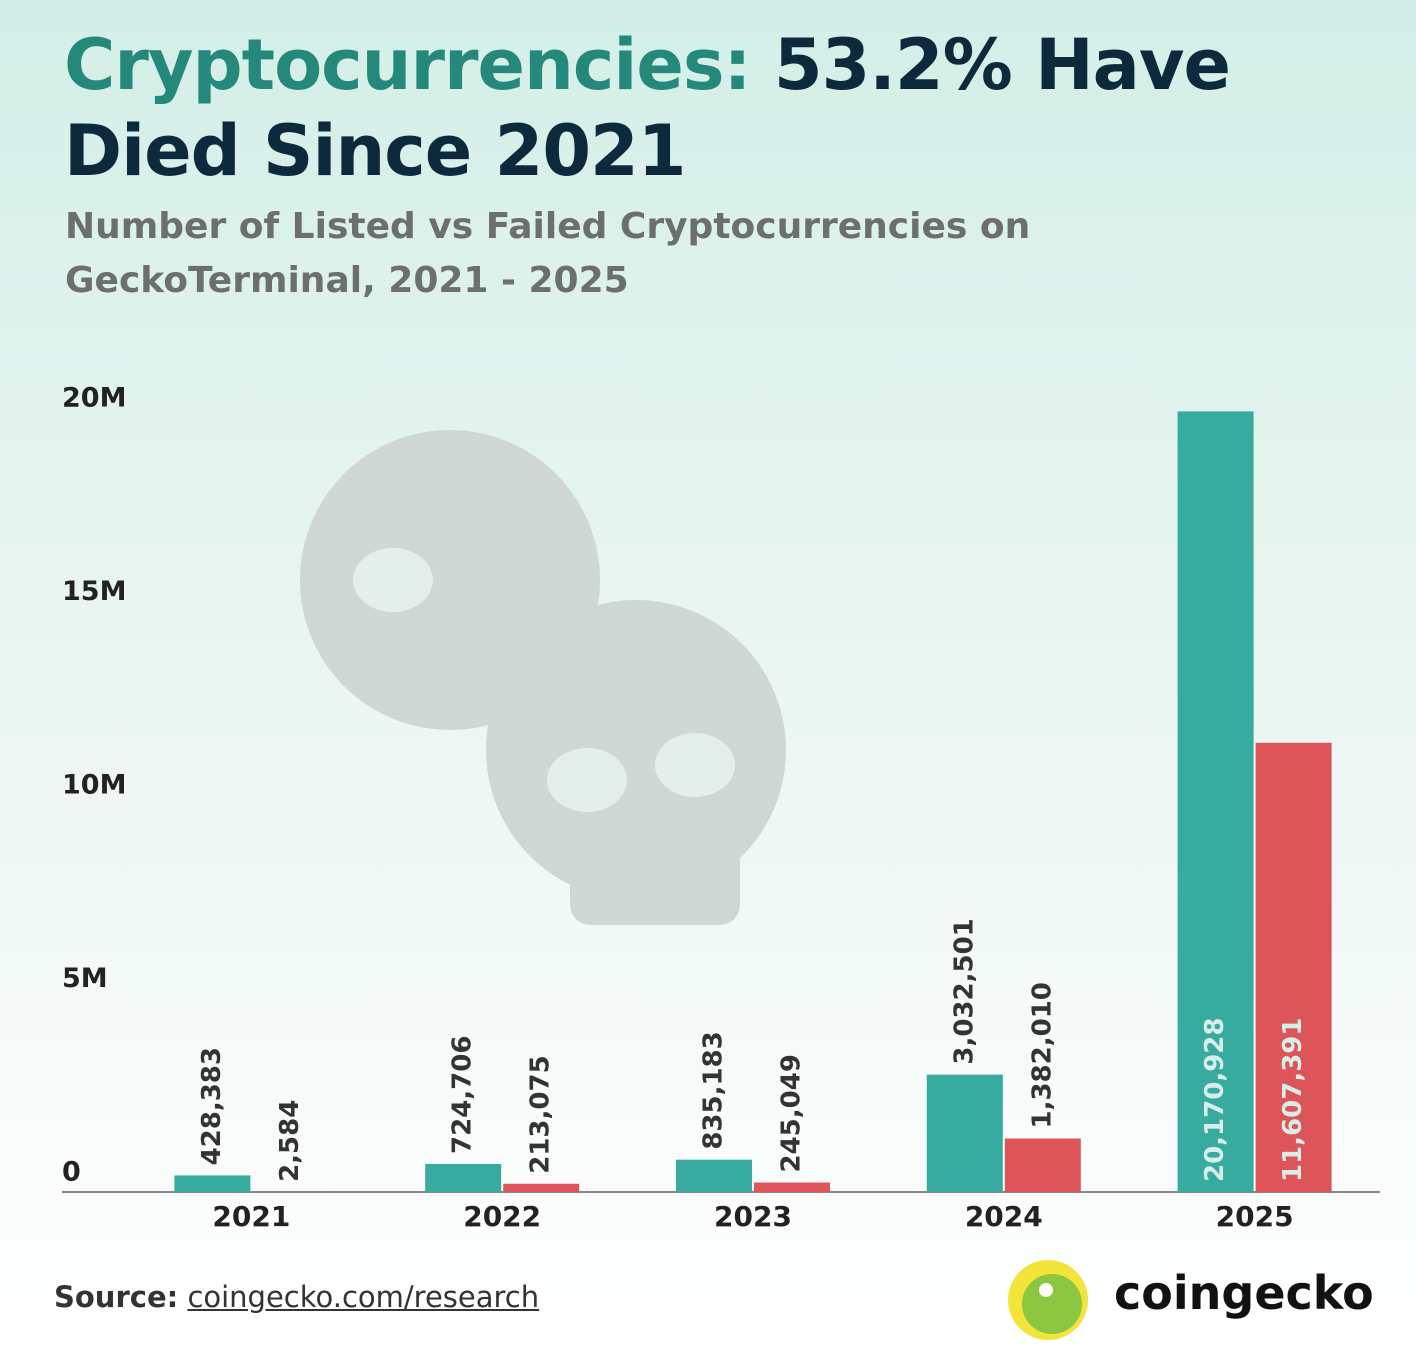 The image size is (1416, 1360). Describe the element at coordinates (1255, 1216) in the screenshot. I see `x-tick-label: 2025` at that location.